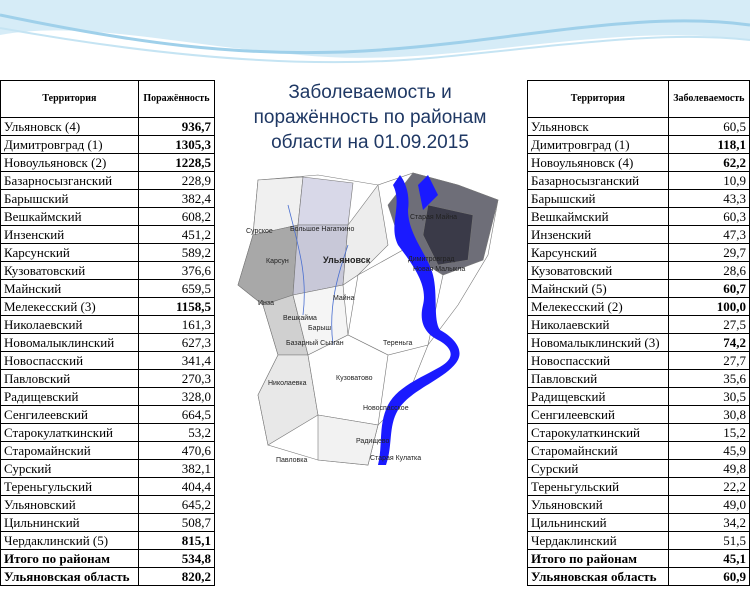 This screenshot has height=600, width=750. Describe the element at coordinates (176, 198) in the screenshot. I see `value-cell: 382,4` at that location.